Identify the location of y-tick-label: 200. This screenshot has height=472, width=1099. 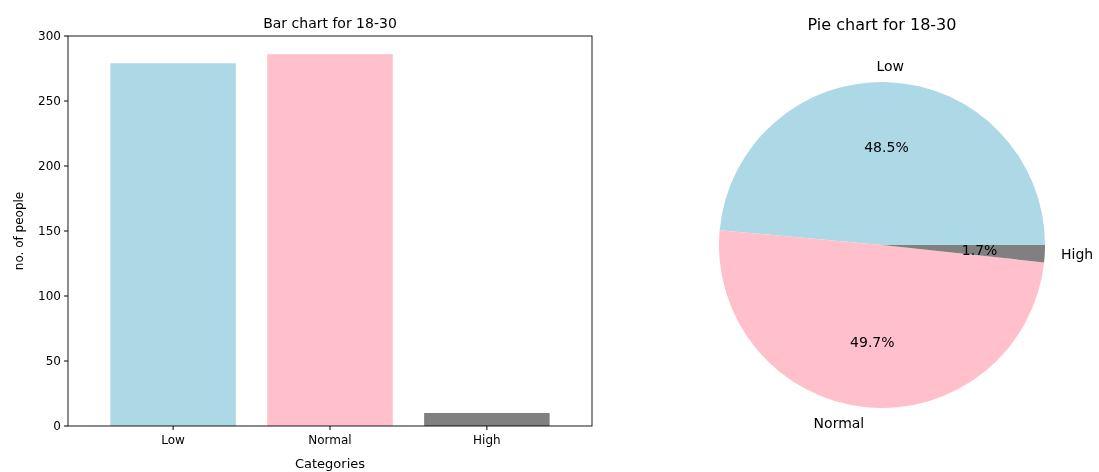
(49, 166).